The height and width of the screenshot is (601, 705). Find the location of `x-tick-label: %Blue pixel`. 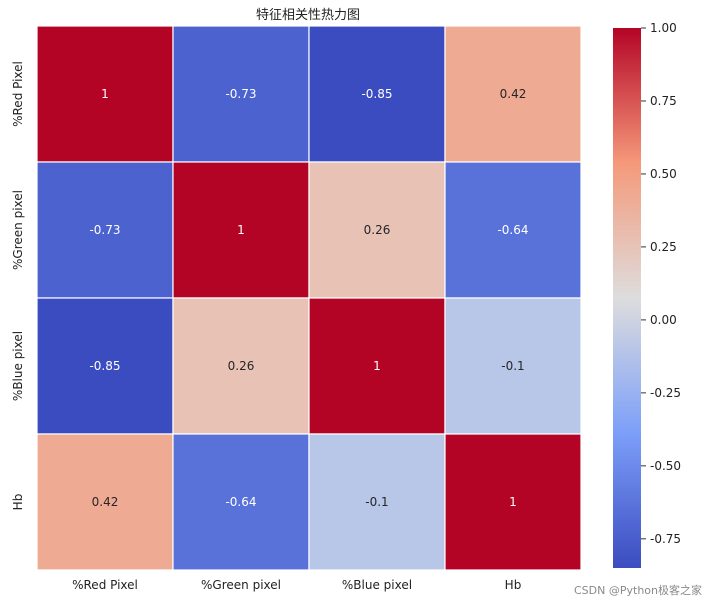

x-tick-label: %Blue pixel is located at coordinates (377, 585).